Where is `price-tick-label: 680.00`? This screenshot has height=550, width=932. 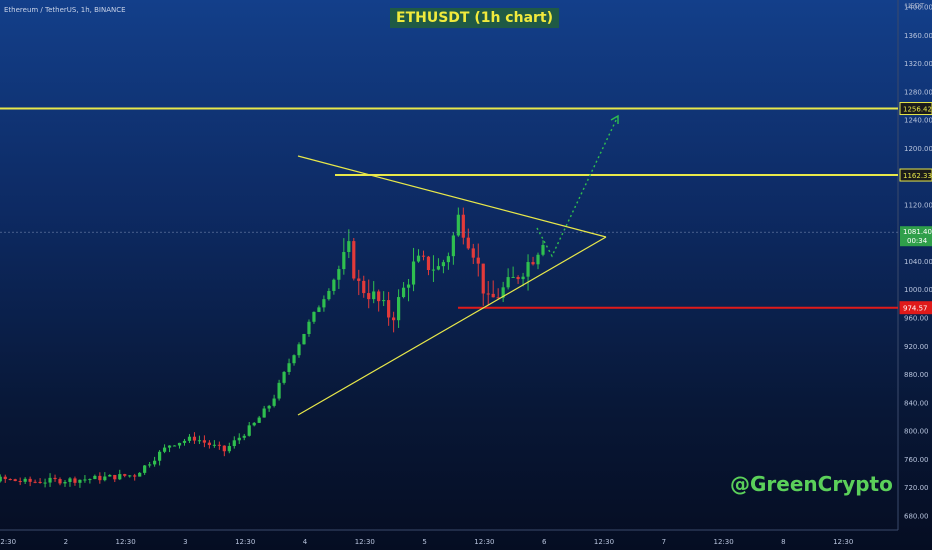 price-tick-label: 680.00 is located at coordinates (916, 516).